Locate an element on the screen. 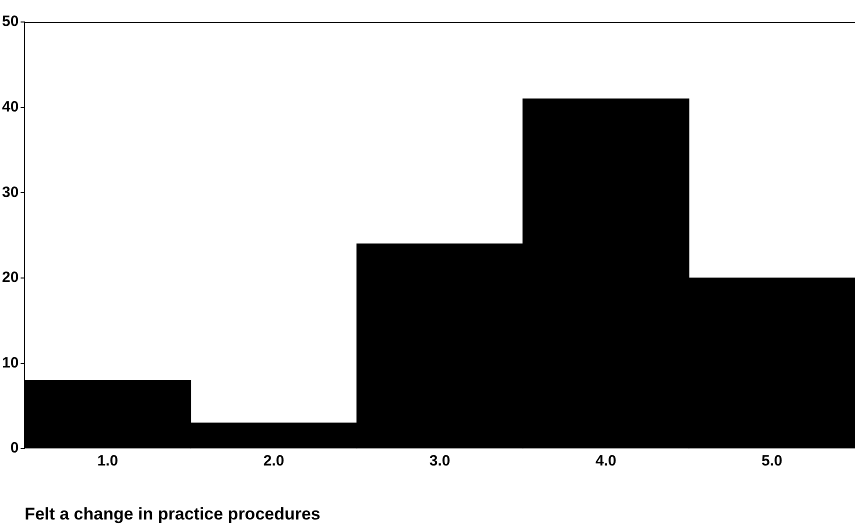 The width and height of the screenshot is (855, 525). y-tick-label: 10 is located at coordinates (10, 363).